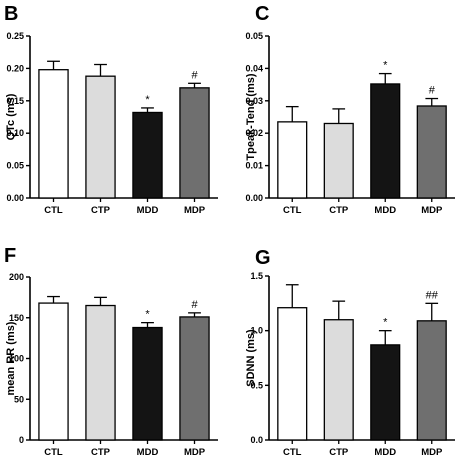 This screenshot has width=474, height=474. Describe the element at coordinates (15, 36) in the screenshot. I see `y-tick-label: 0.25` at that location.